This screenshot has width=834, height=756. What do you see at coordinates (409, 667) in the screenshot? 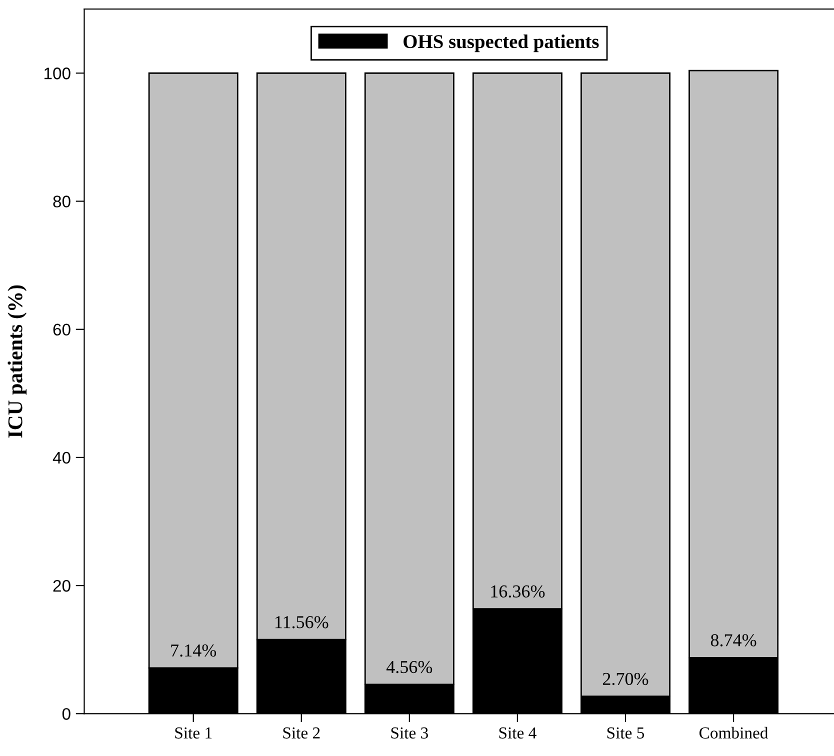
I see `data-label: 4.56%` at bounding box center [409, 667].